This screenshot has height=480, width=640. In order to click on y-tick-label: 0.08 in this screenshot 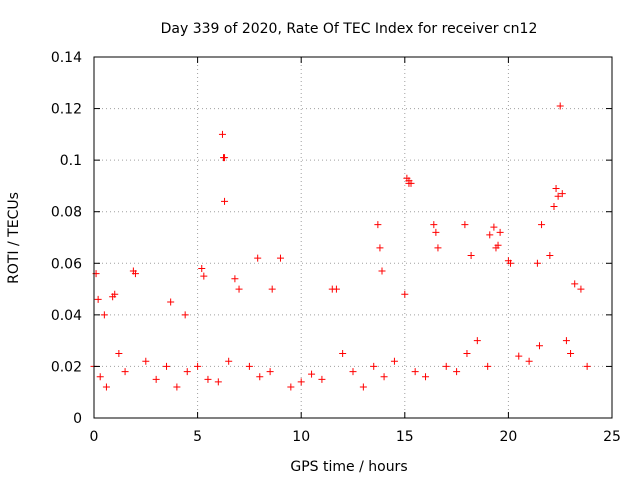, I will do `click(66, 213)`.